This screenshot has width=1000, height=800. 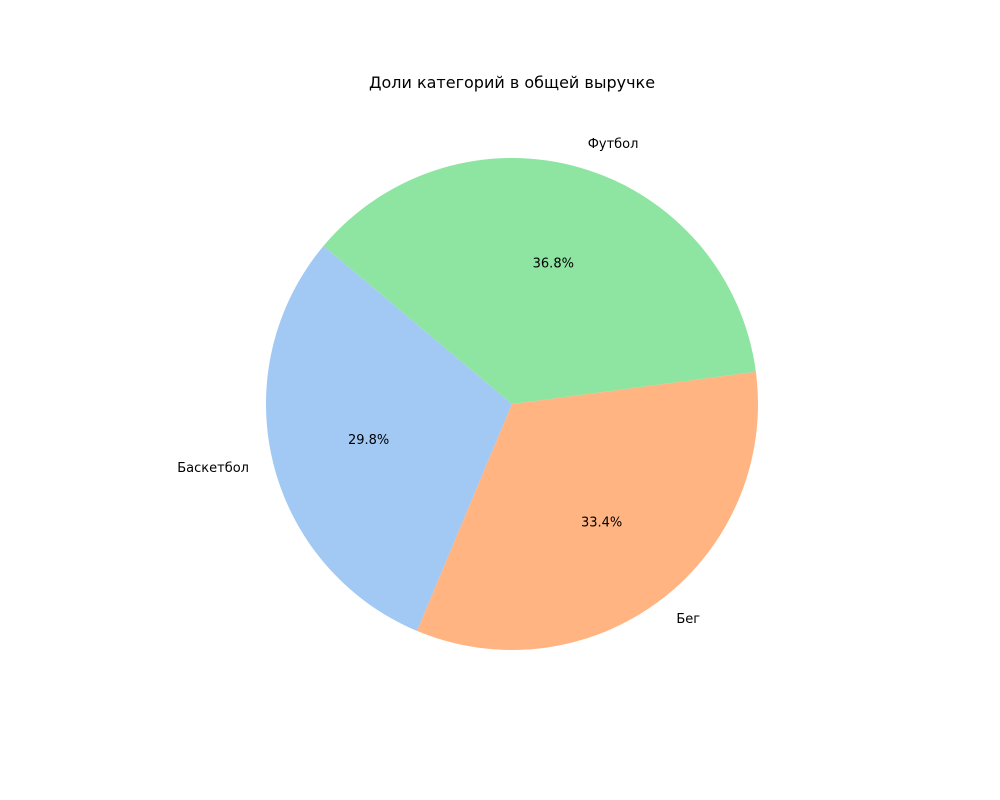 I want to click on chart-title: Доли категорий в общей выручке, so click(x=512, y=82).